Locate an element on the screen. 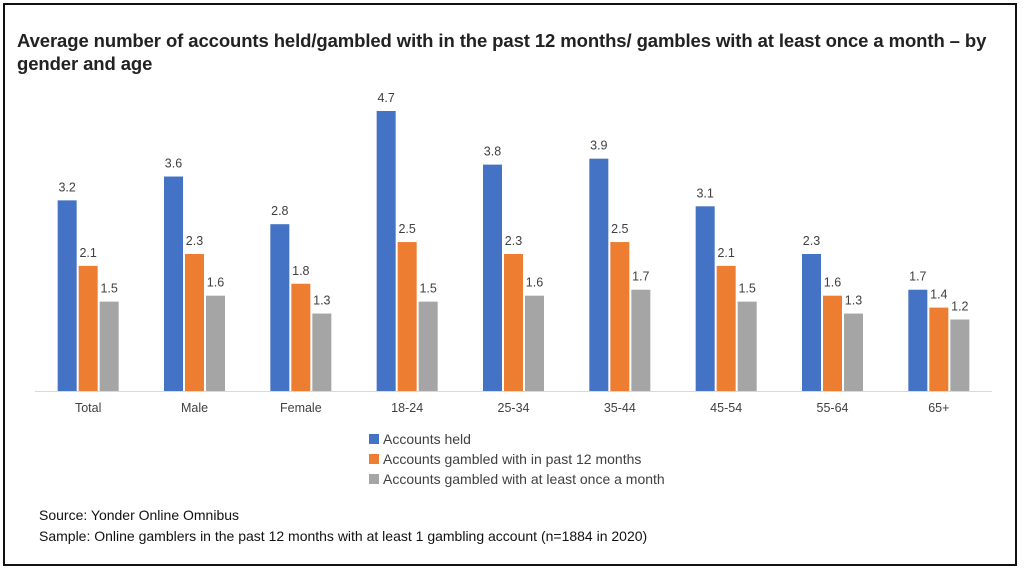 The image size is (1024, 572). data-label-male-series-2: 2.3 is located at coordinates (194, 241).